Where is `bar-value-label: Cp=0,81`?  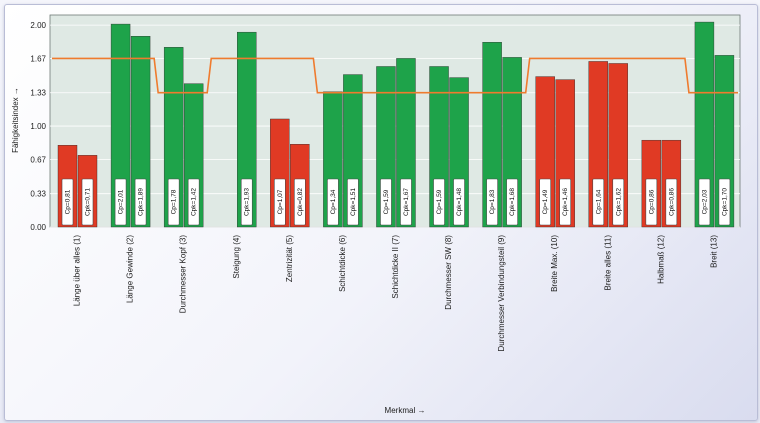
bar-value-label: Cp=0,81 is located at coordinates (68, 201).